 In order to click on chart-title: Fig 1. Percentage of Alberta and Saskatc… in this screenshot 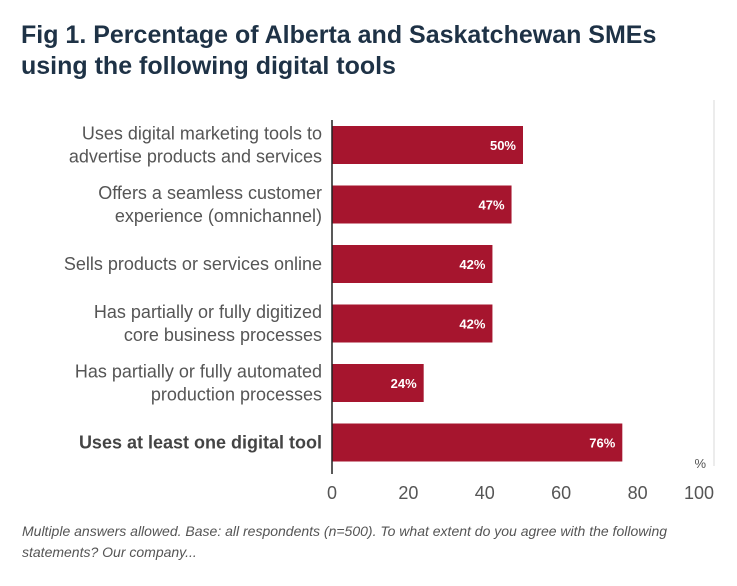, I will do `click(339, 50)`.